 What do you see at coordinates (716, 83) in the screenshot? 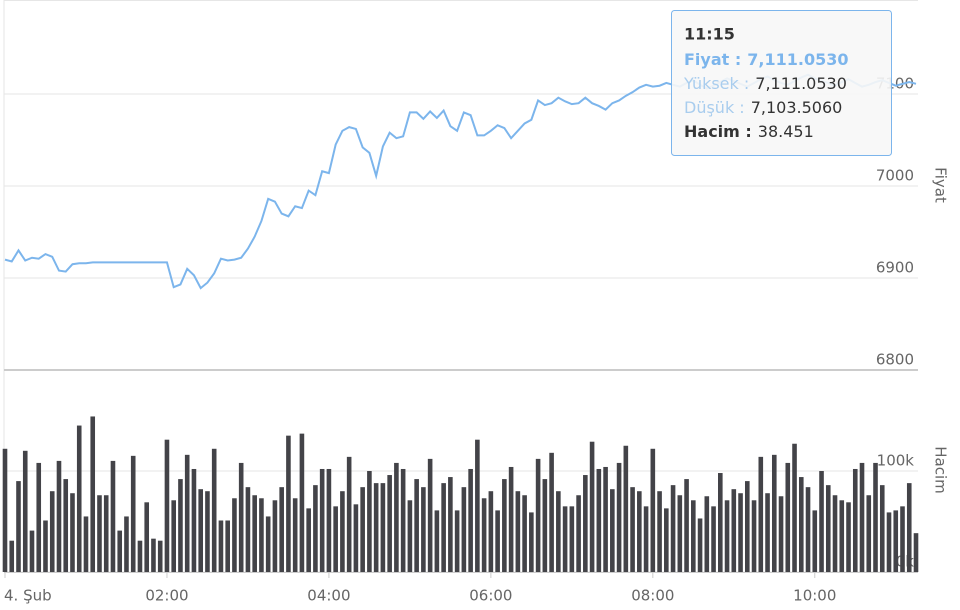
I see `tooltip-label: Yüksek :` at bounding box center [716, 83].